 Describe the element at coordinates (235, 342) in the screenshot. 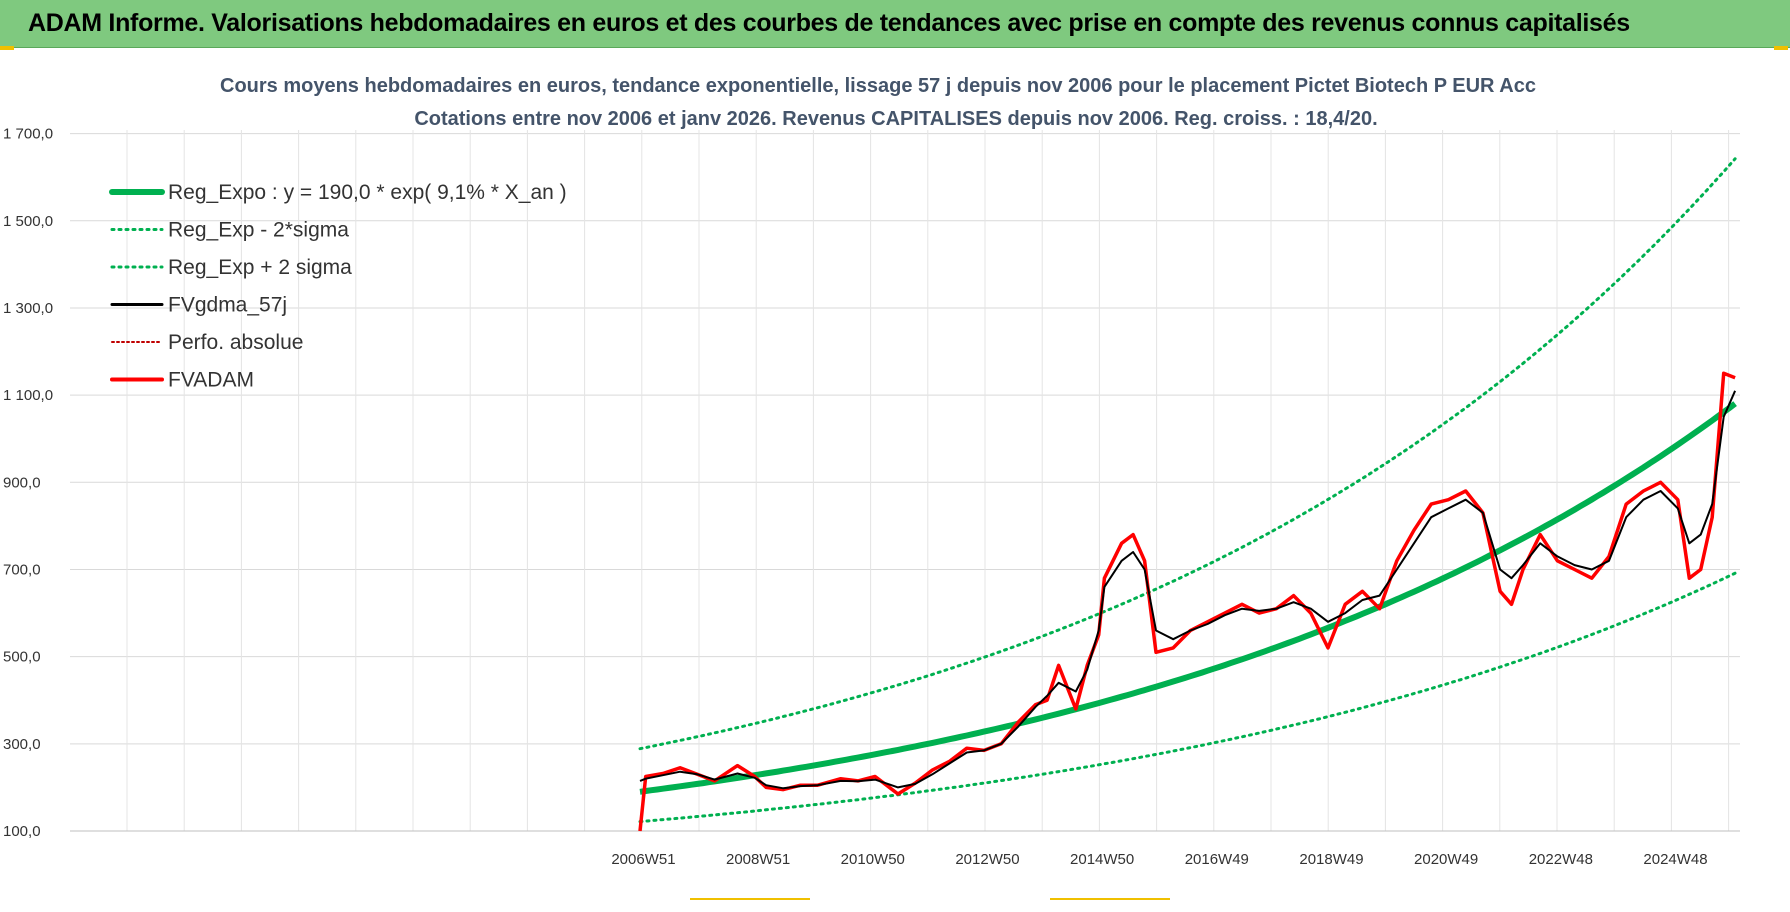

I see `legend-label-perfo: Perfo. absolue` at that location.